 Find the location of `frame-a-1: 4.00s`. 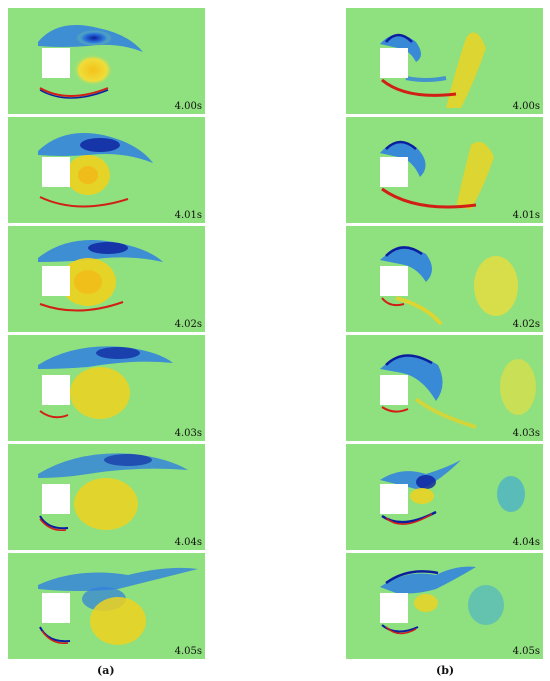

frame-a-1: 4.00s is located at coordinates (106, 61).